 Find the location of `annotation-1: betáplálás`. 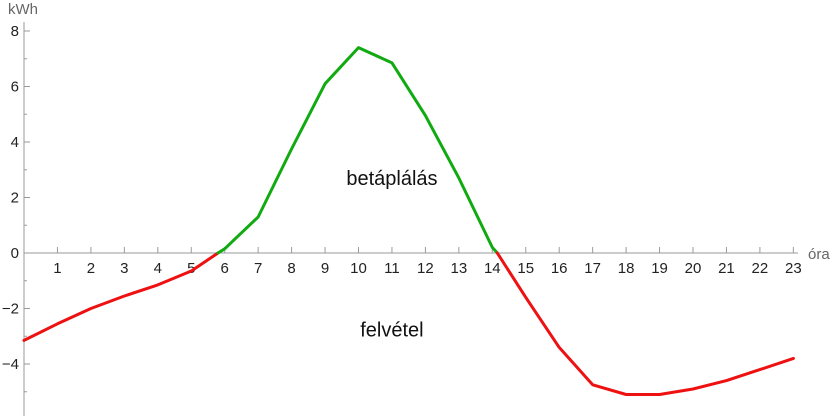

annotation-1: betáplálás is located at coordinates (391, 179).